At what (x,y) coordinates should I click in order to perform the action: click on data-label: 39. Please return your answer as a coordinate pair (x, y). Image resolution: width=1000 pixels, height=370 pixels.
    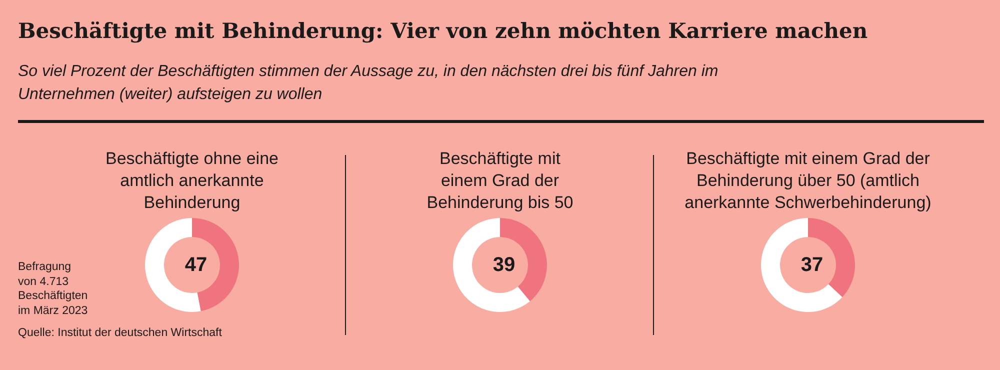
    Looking at the image, I should click on (504, 265).